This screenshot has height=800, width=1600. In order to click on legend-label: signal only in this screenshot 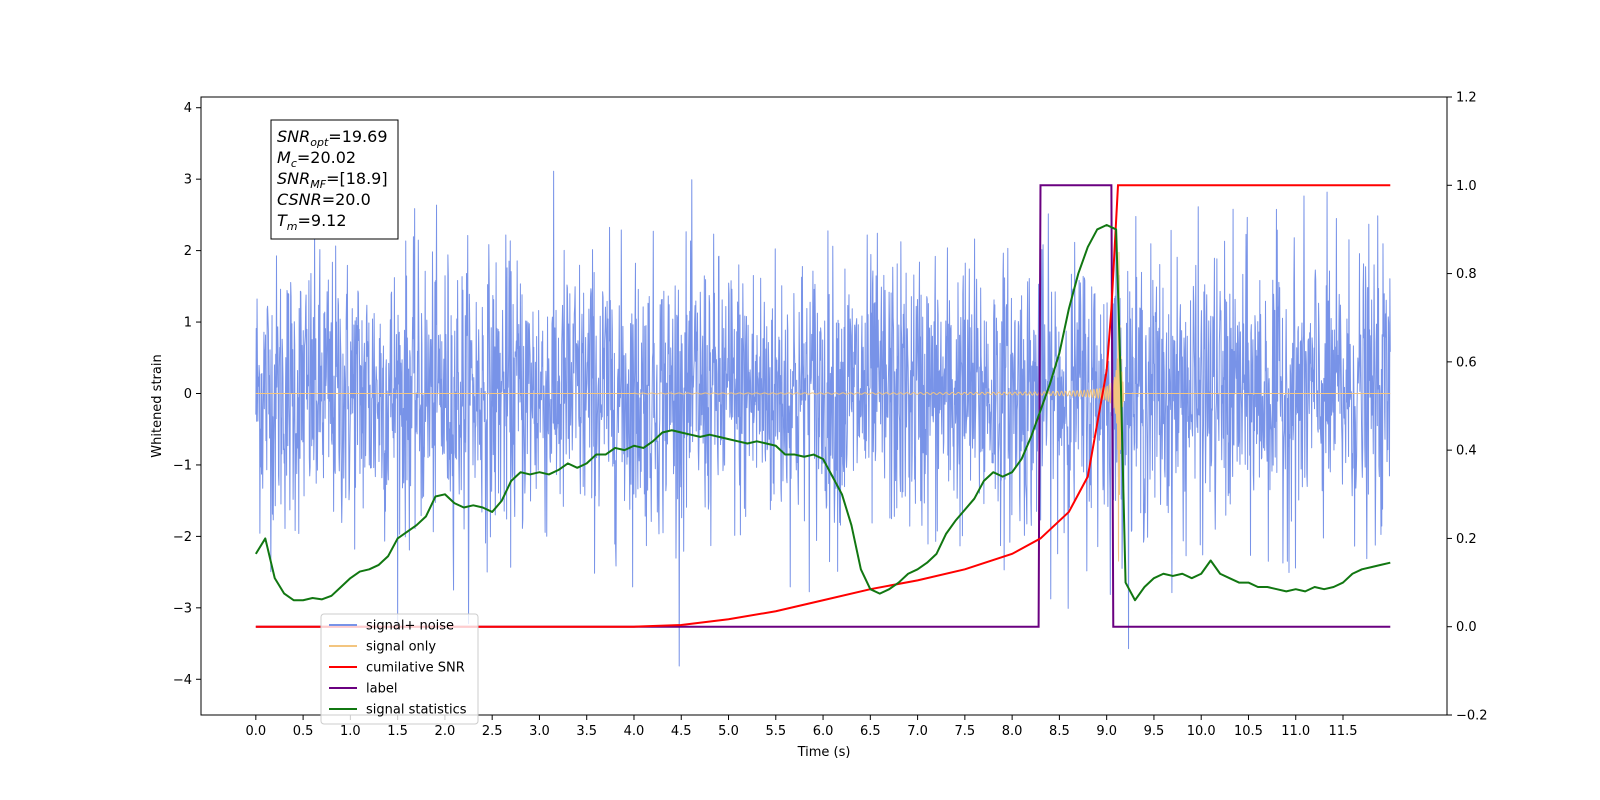, I will do `click(401, 647)`.